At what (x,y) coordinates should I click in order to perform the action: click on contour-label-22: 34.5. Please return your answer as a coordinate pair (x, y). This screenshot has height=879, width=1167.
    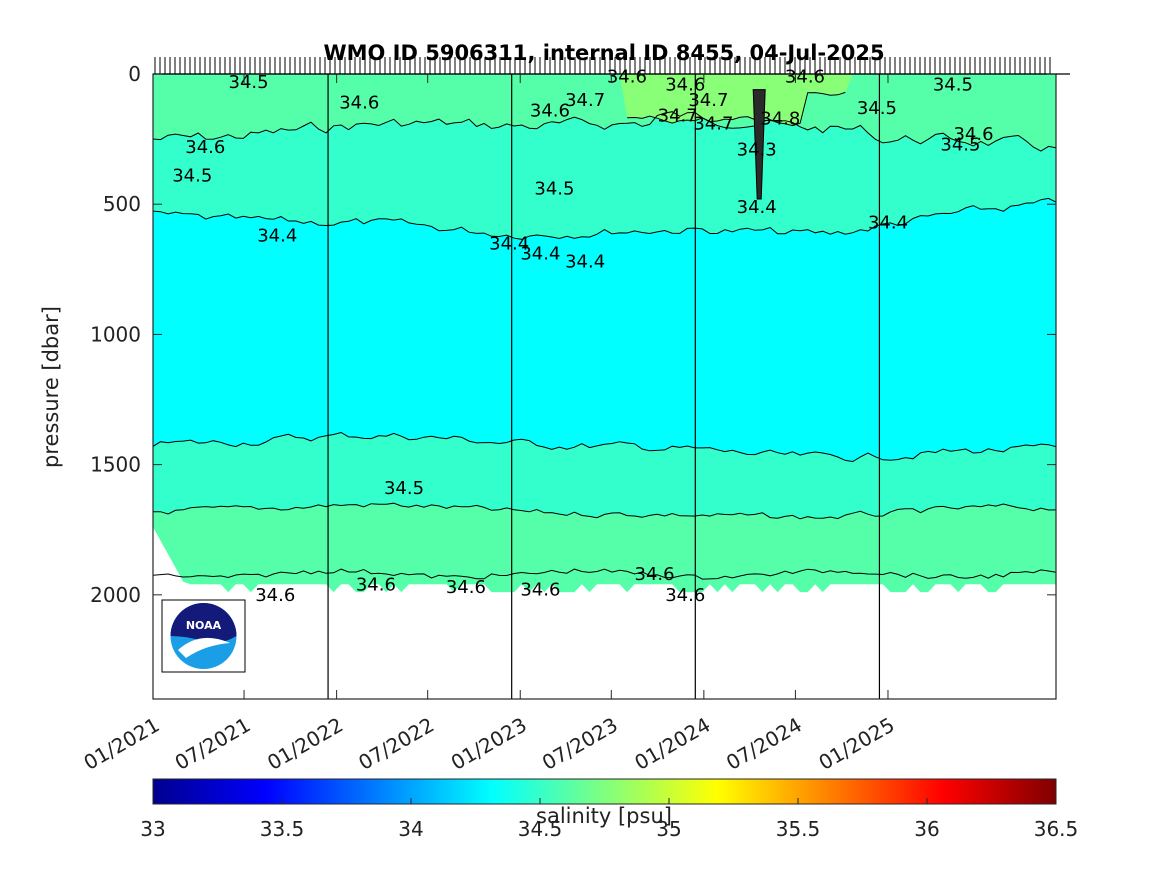
    Looking at the image, I should click on (953, 84).